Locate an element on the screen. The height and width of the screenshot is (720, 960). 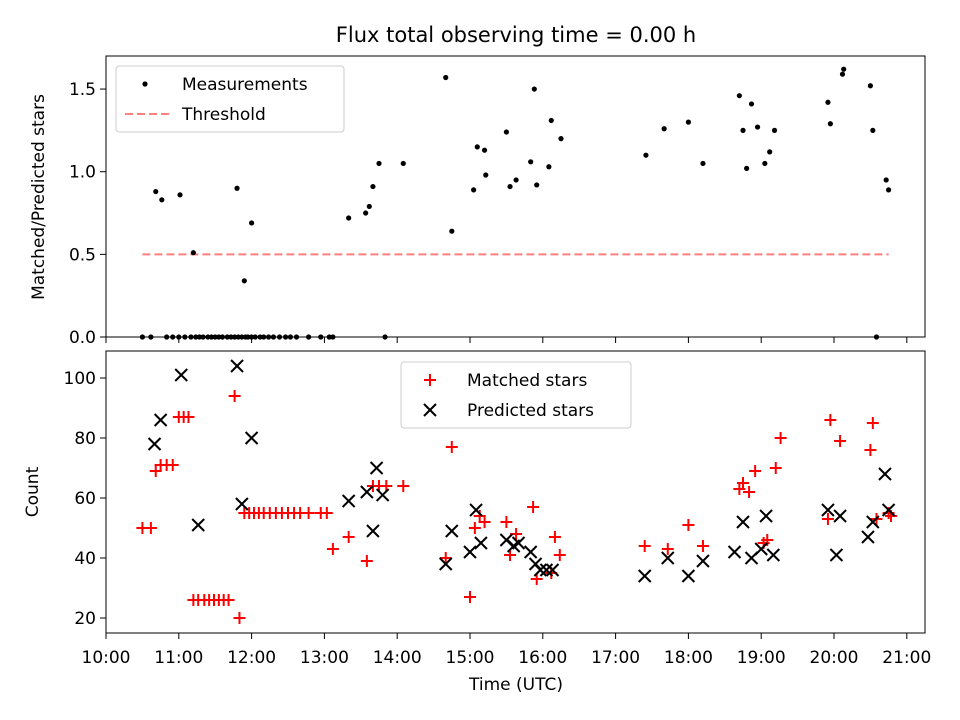
top-y-axis-label: Matched/Predicted stars is located at coordinates (39, 197).